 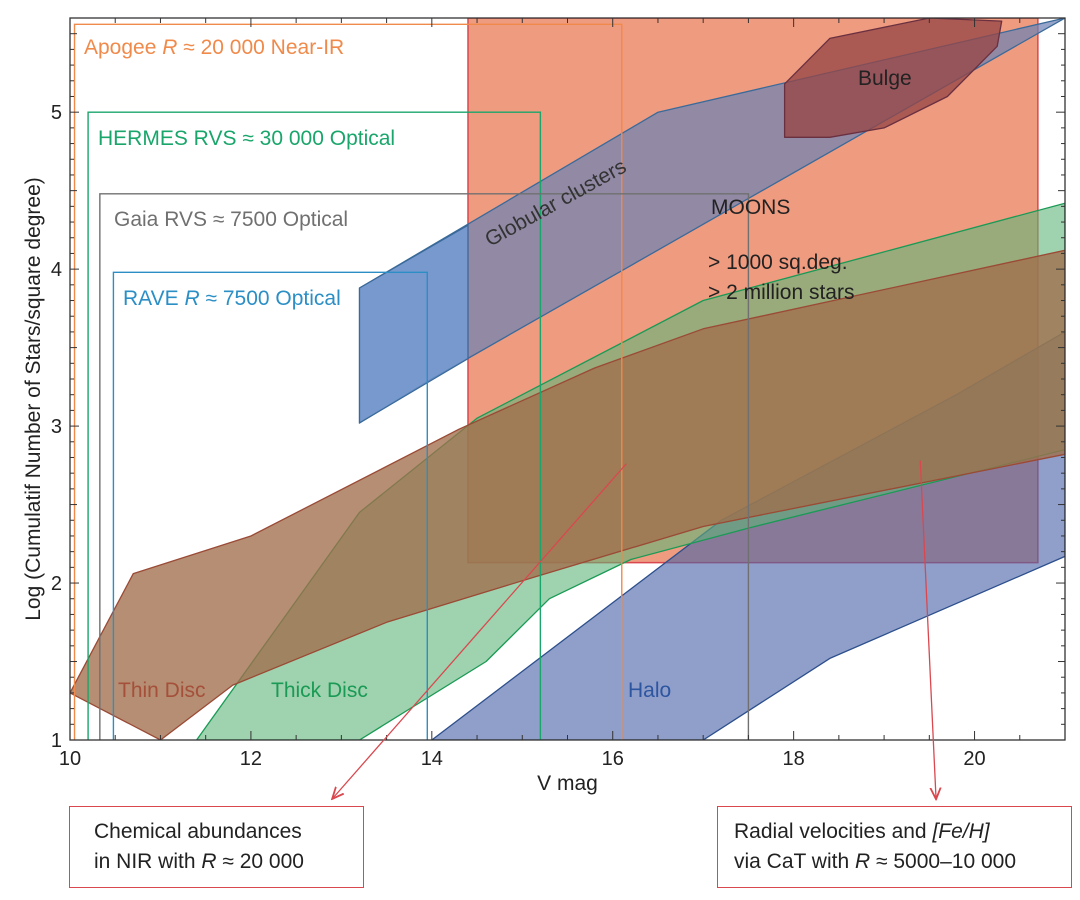 I want to click on x-tick-label: 16, so click(x=613, y=759).